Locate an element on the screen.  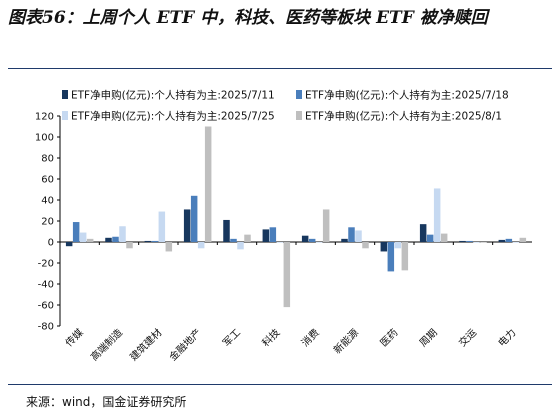
source-note: 来源：wind，国金证券研究所 is located at coordinates (106, 402).